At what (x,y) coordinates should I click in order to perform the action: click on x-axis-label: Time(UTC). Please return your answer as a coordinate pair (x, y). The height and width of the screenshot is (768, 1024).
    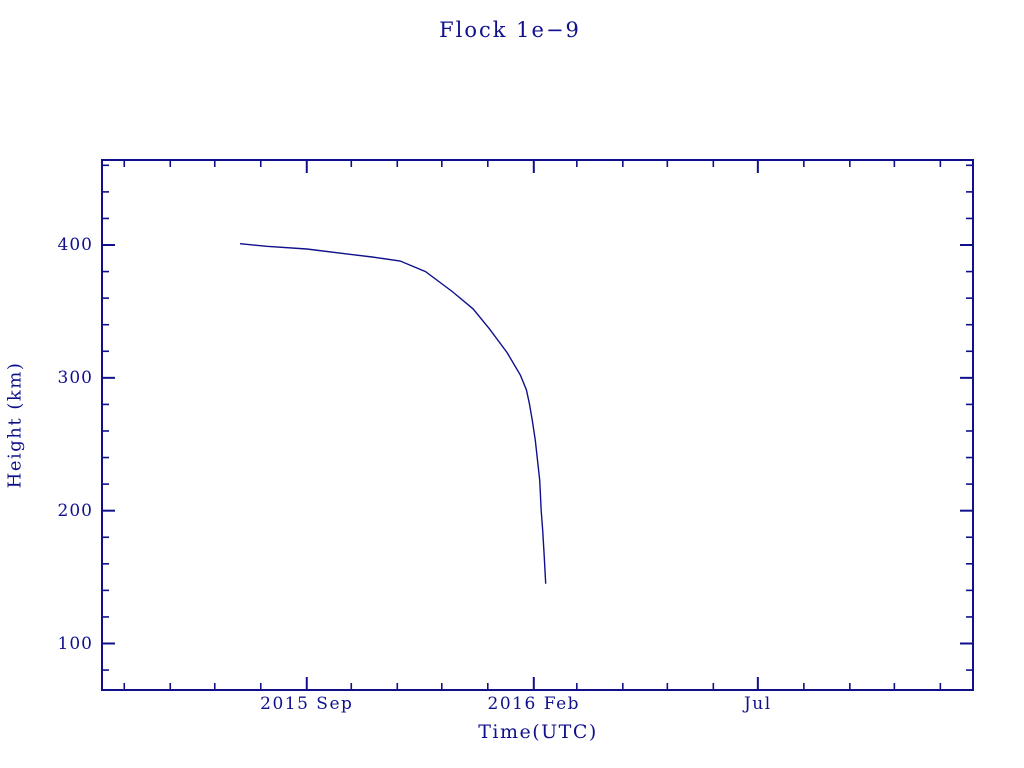
    Looking at the image, I should click on (538, 732).